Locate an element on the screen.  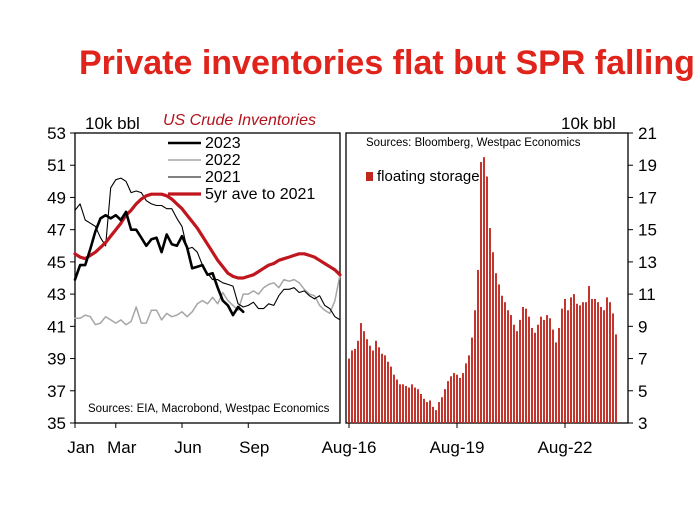
left-y-tick-label: 45 is located at coordinates (56, 262).